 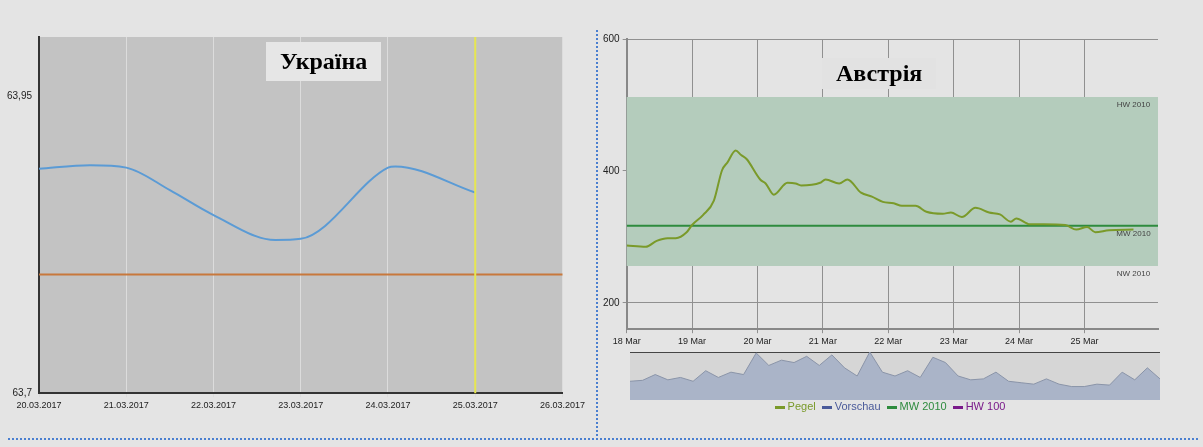 What do you see at coordinates (801, 406) in the screenshot?
I see `legend-label: Pegel` at bounding box center [801, 406].